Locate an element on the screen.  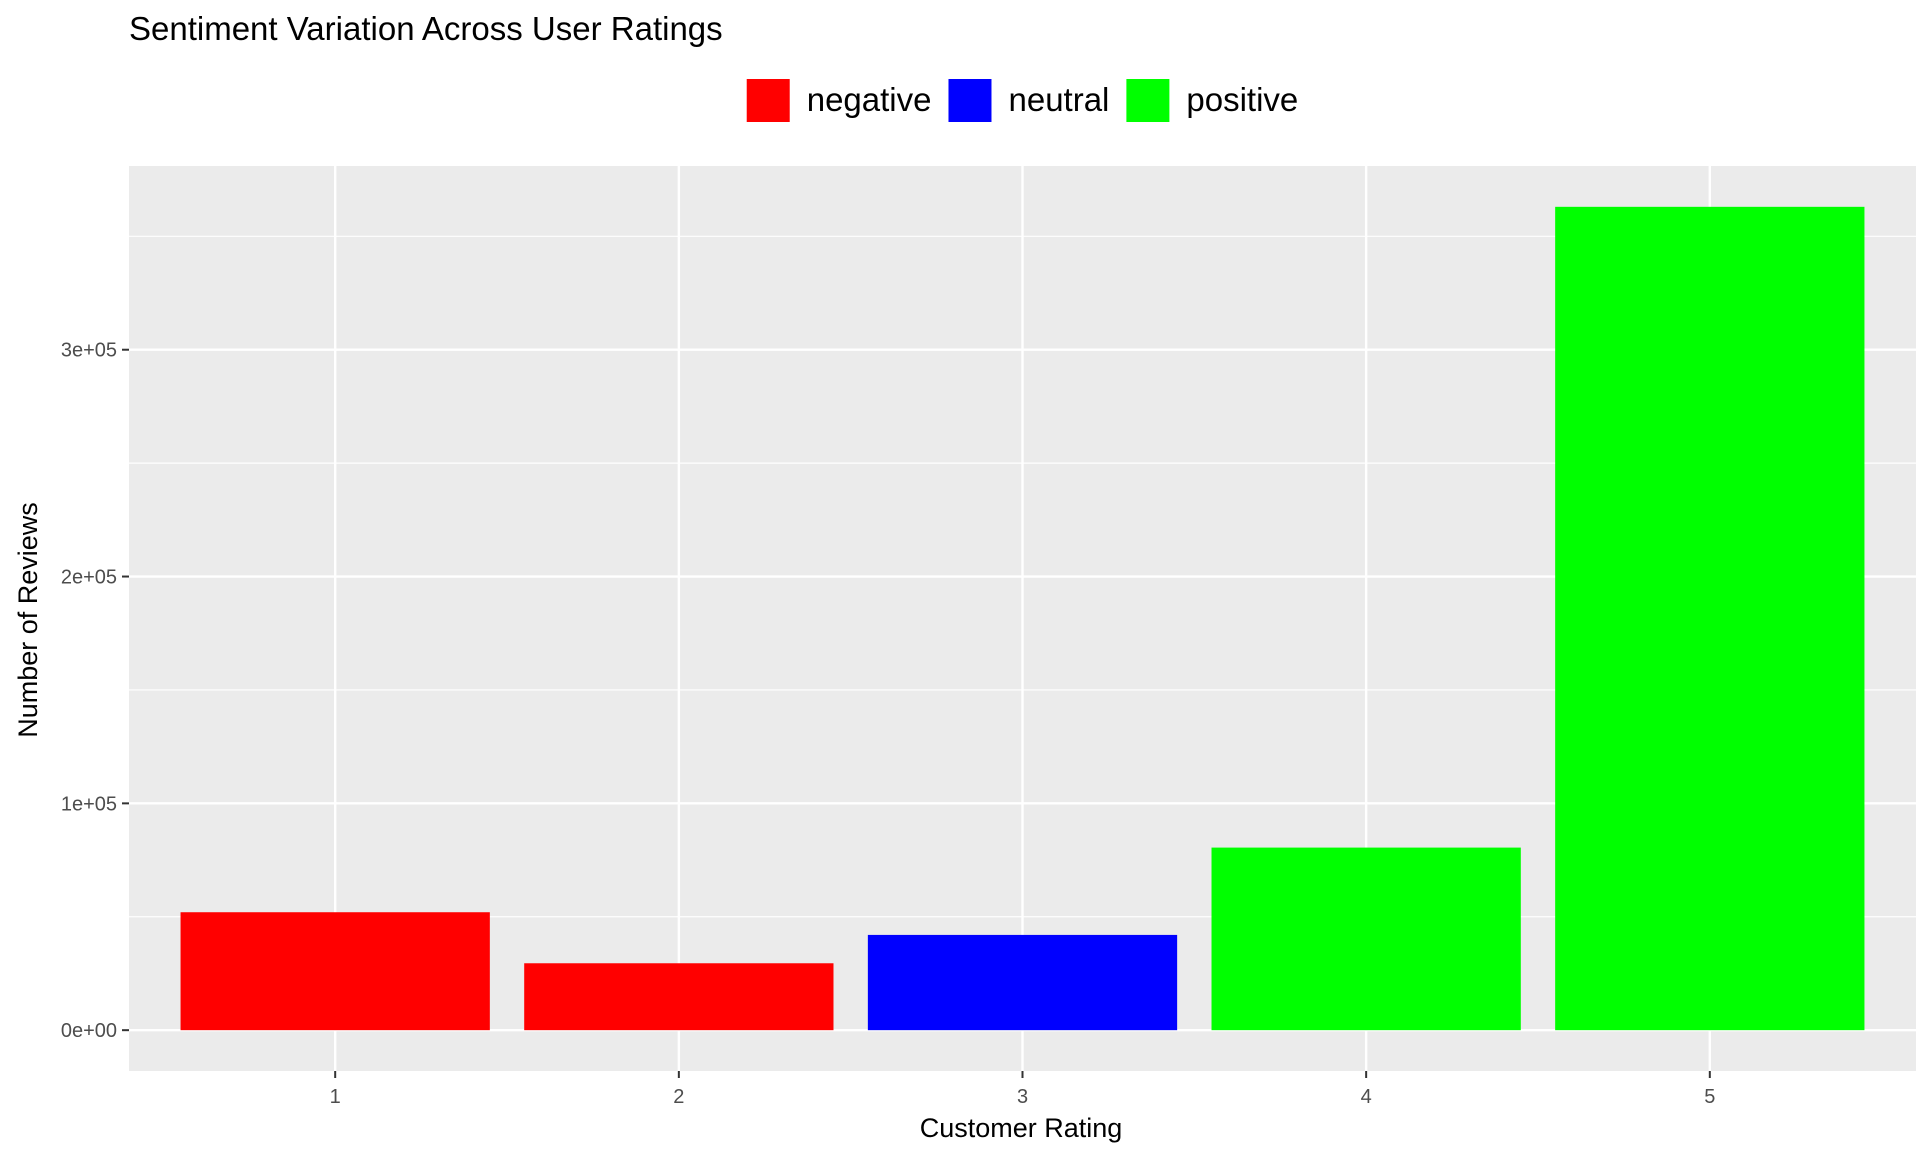
legend-label-negative: negative is located at coordinates (869, 99).